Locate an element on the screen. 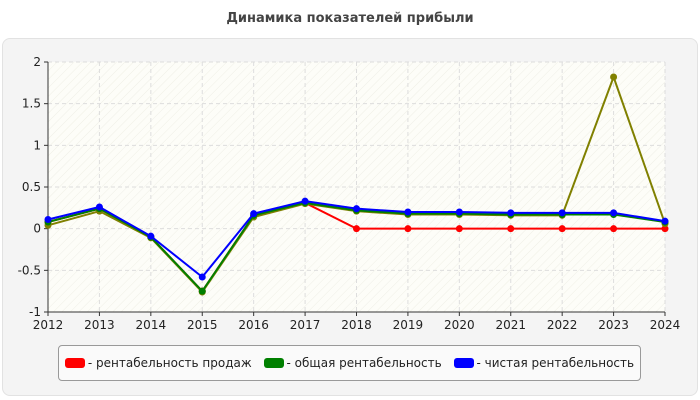 Image resolution: width=700 pixels, height=400 pixels. legend-label: - общая рентабельность is located at coordinates (364, 363).